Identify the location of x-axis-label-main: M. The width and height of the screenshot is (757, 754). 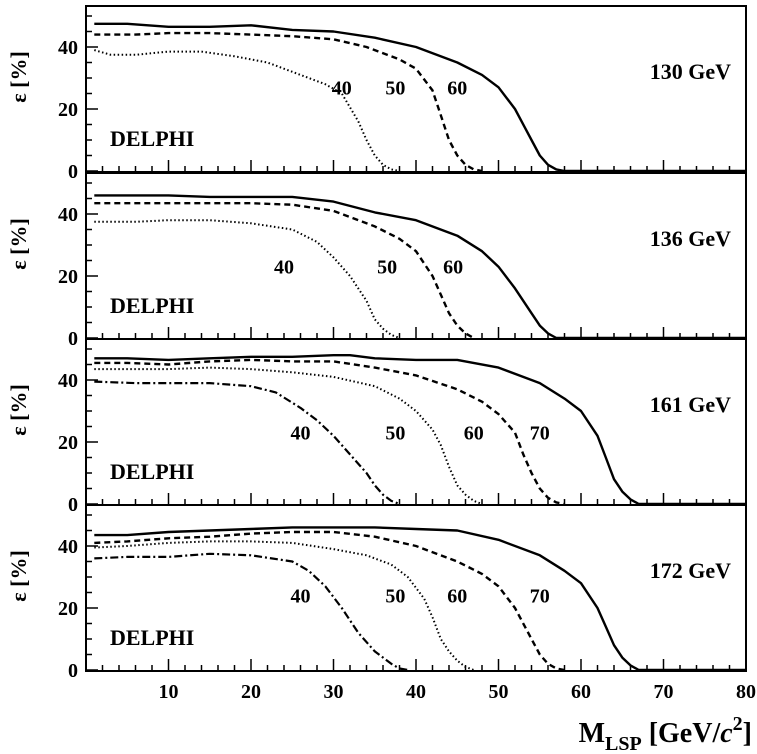
(592, 733).